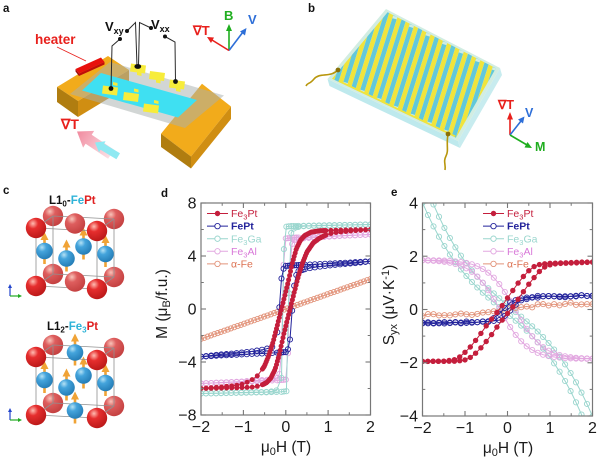 The width and height of the screenshot is (600, 465). I want to click on svg-text: M (μB/f.u.), so click(163, 304).